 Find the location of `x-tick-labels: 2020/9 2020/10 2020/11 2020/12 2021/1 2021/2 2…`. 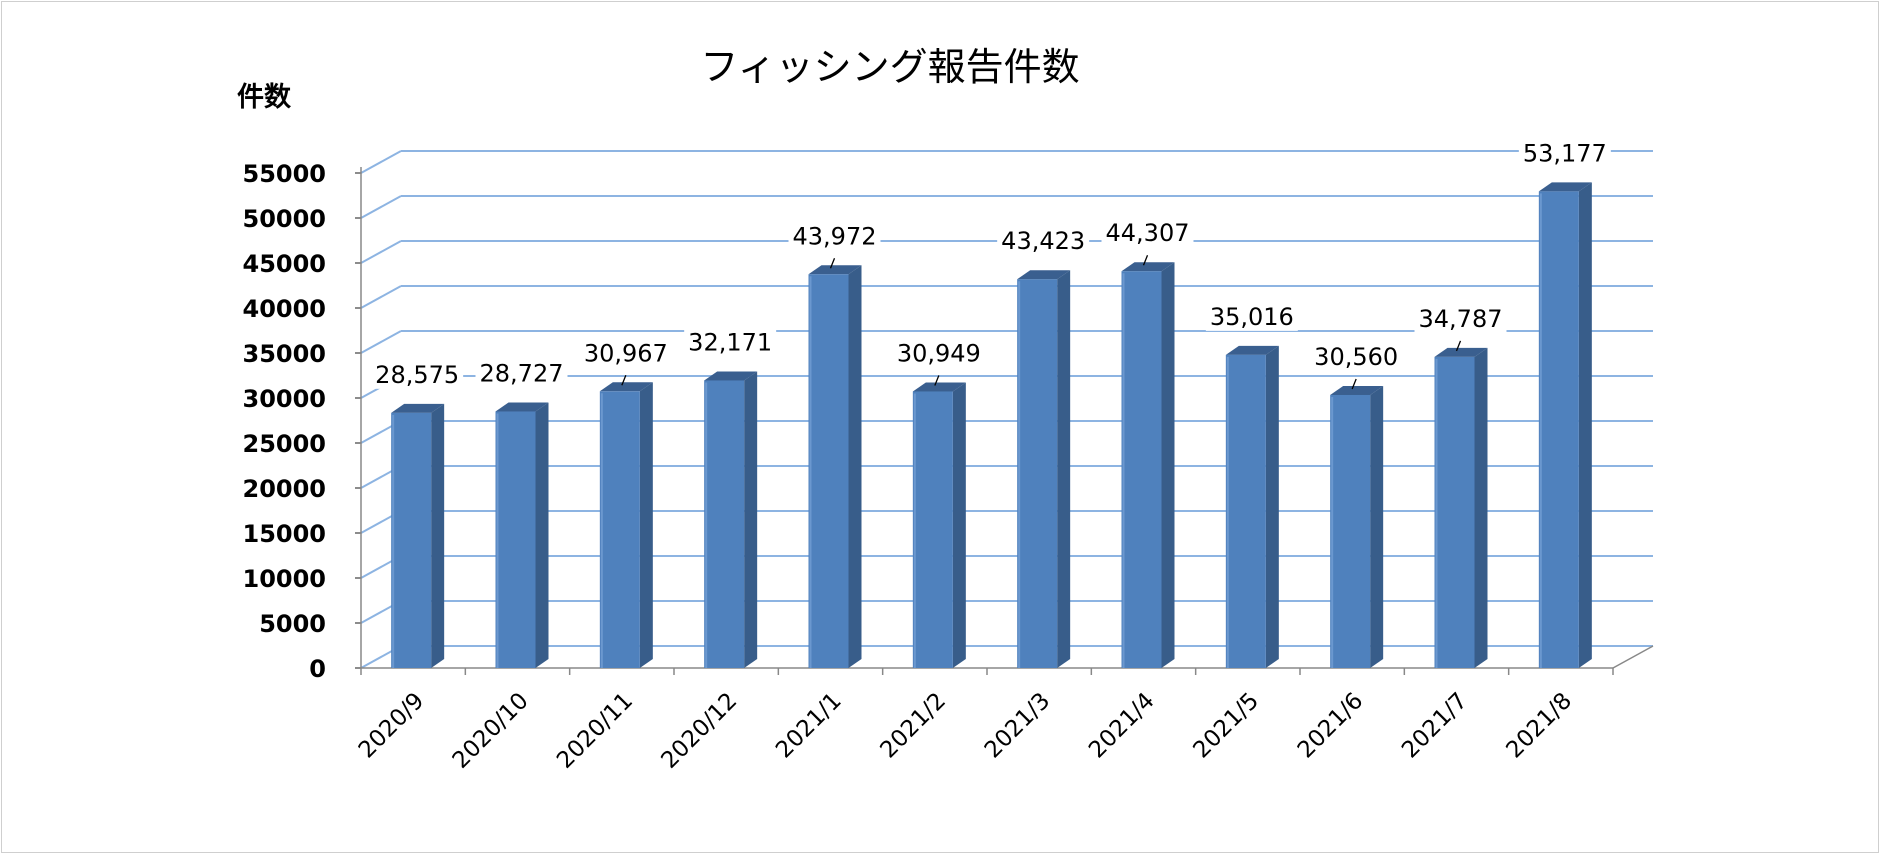

x-tick-labels: 2020/9 2020/10 2020/11 2020/12 2021/1 2021/2 2… is located at coordinates (965, 731).